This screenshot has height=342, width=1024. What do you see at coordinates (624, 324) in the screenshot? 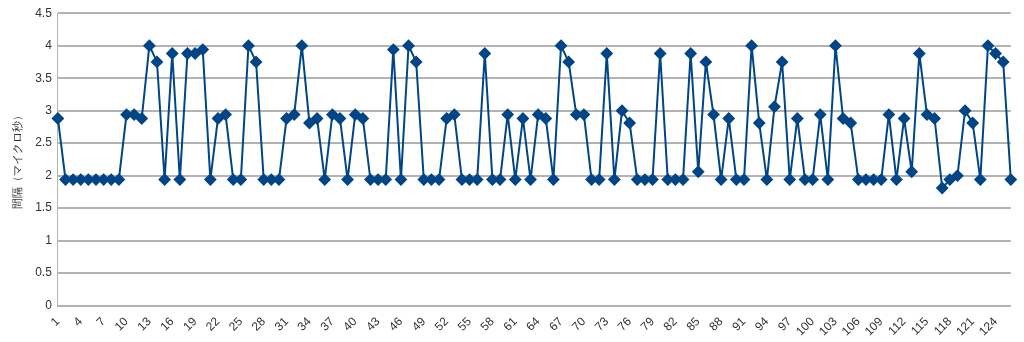
I see `x-tick-label: 76` at bounding box center [624, 324].